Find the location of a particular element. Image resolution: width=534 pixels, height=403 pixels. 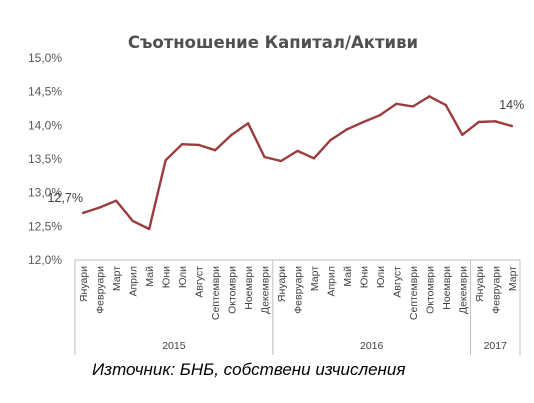

y-tick-label: 12,5% is located at coordinates (45, 226).